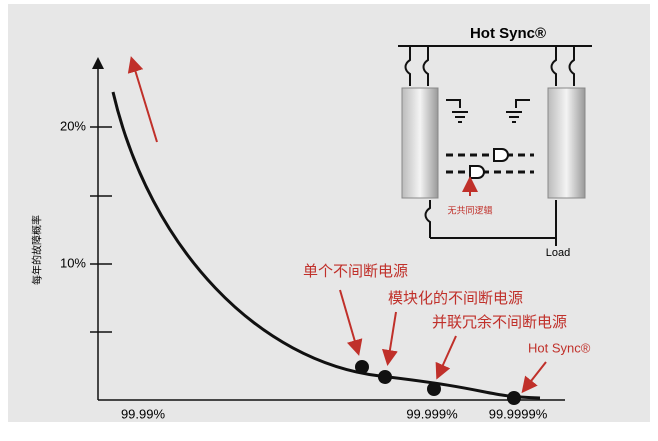  Describe the element at coordinates (438, 382) in the screenshot. I see `points` at that location.